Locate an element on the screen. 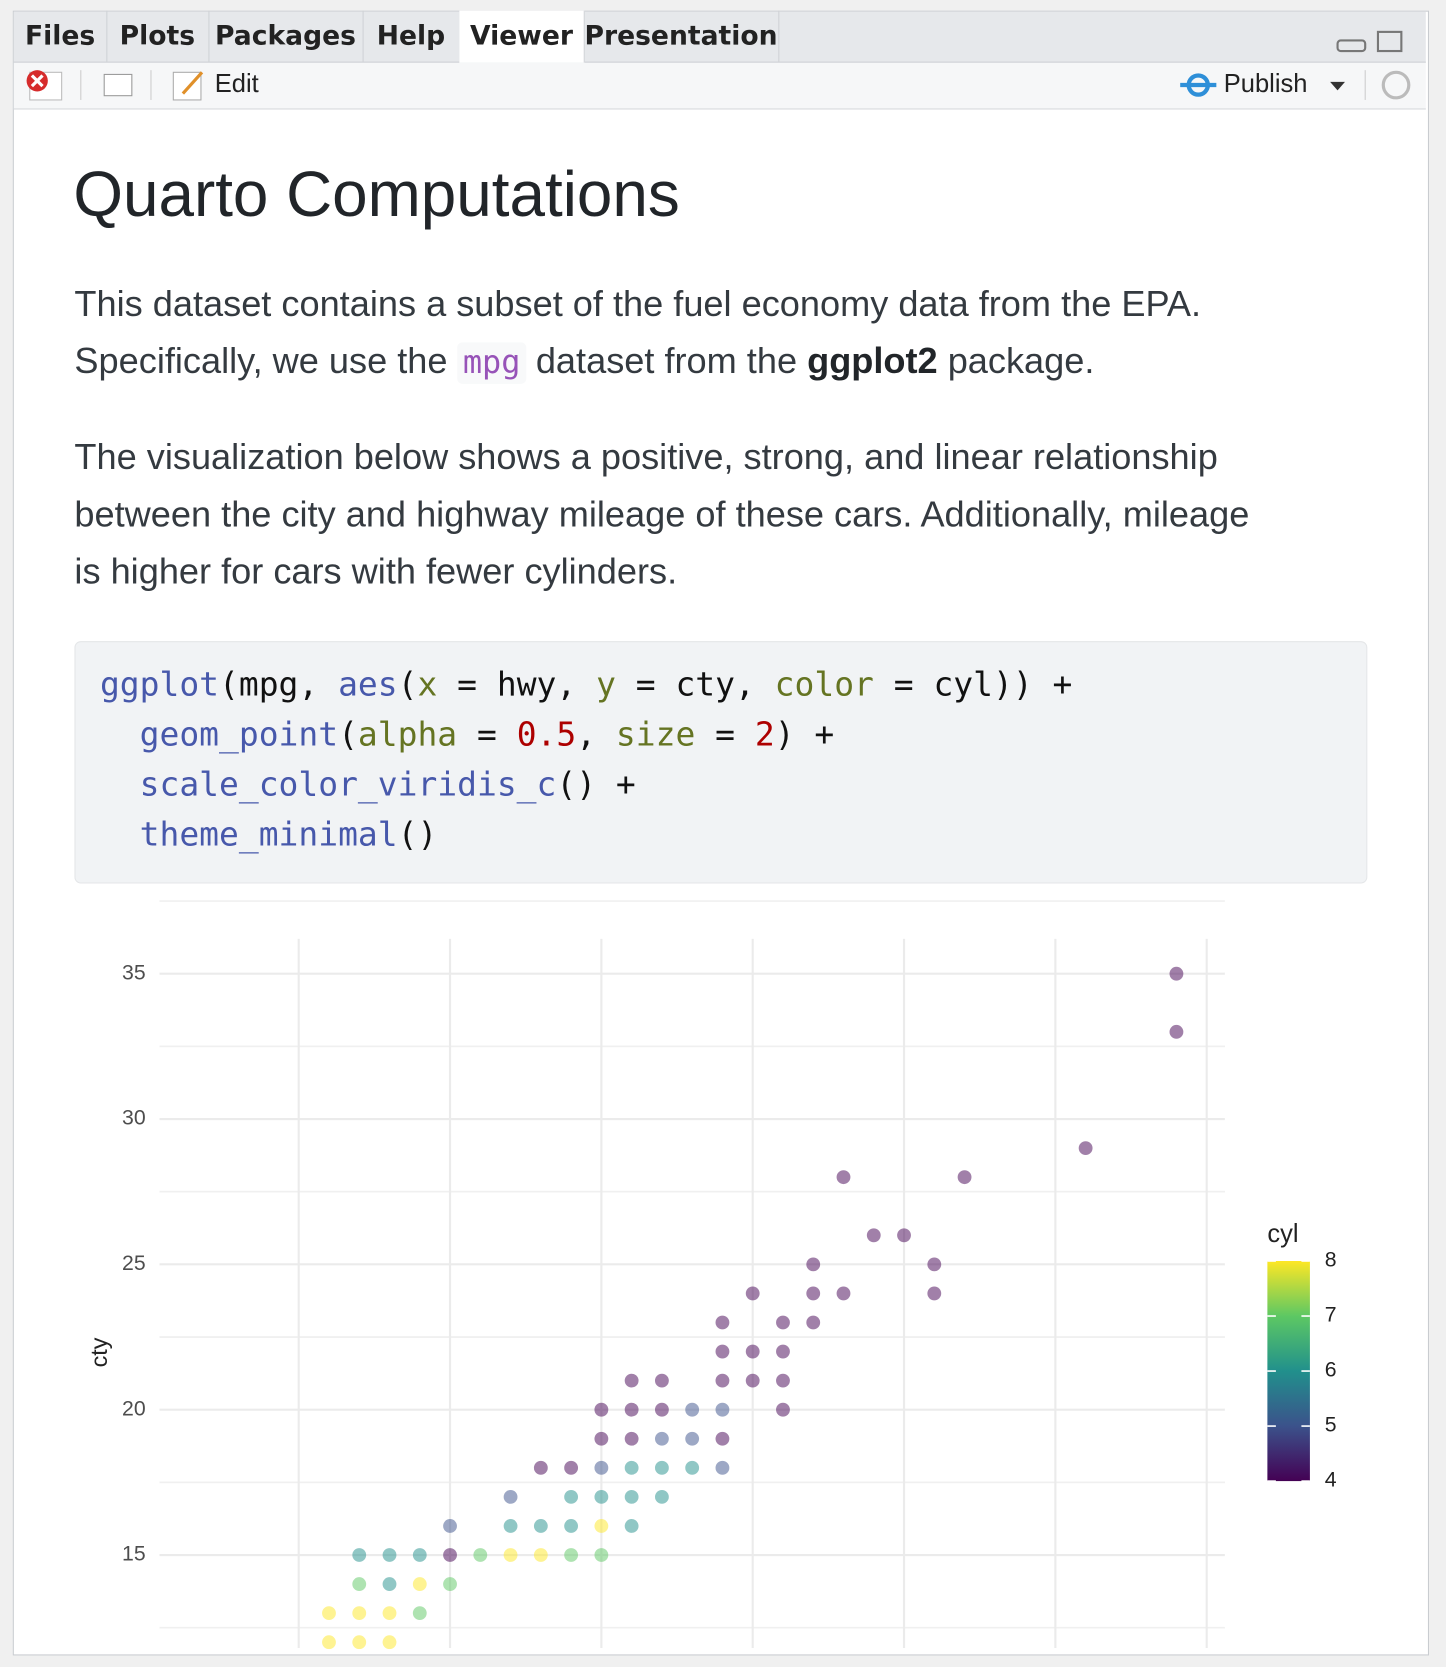  token: aes is located at coordinates (368, 684).